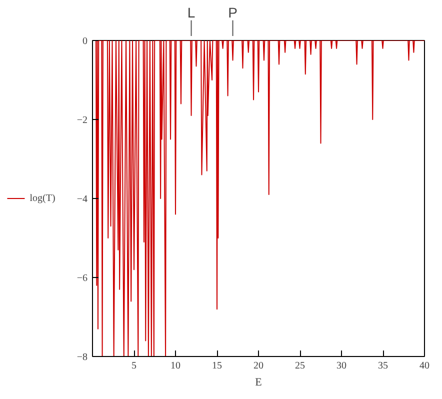 The width and height of the screenshot is (442, 399). I want to click on annotation: P, so click(233, 12).